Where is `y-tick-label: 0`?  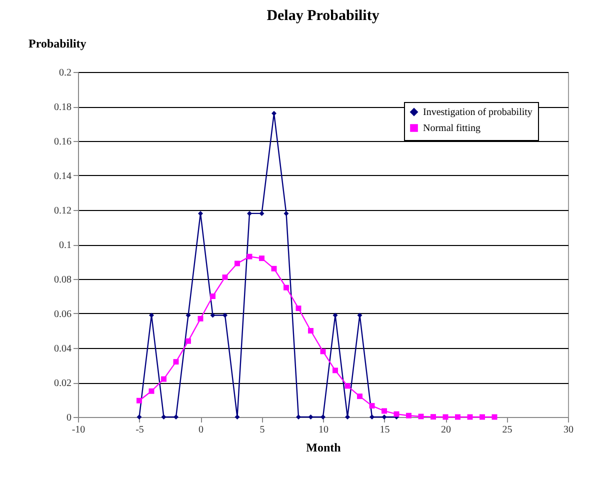
y-tick-label: 0 is located at coordinates (69, 418).